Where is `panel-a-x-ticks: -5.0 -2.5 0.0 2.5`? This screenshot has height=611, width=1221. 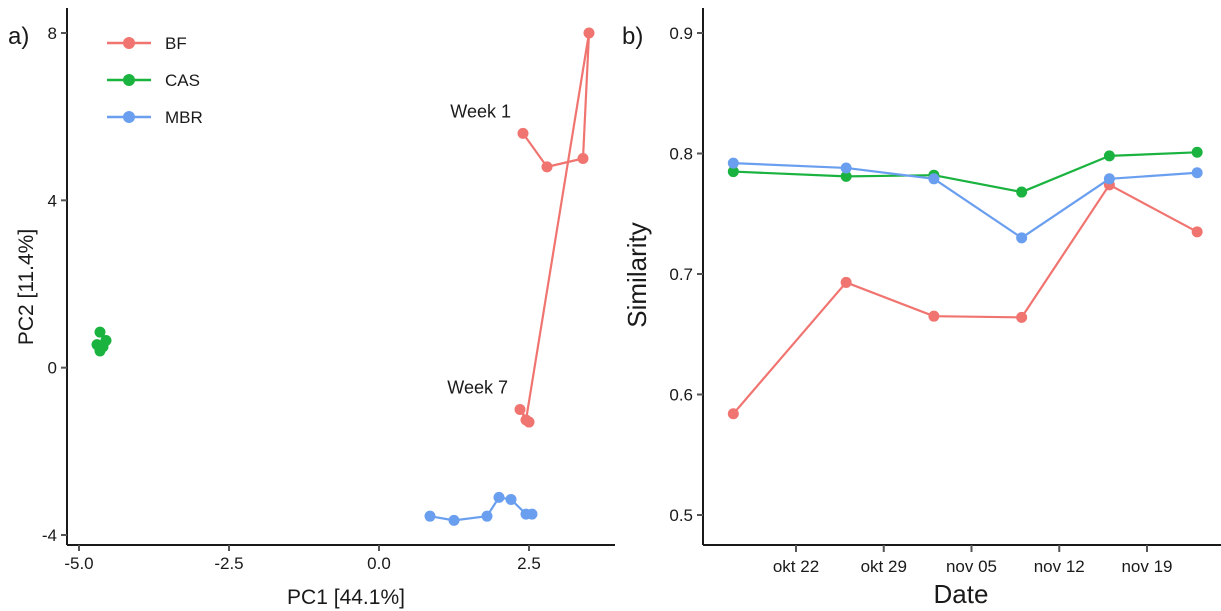
panel-a-x-ticks: -5.0 -2.5 0.0 2.5 is located at coordinates (302, 559).